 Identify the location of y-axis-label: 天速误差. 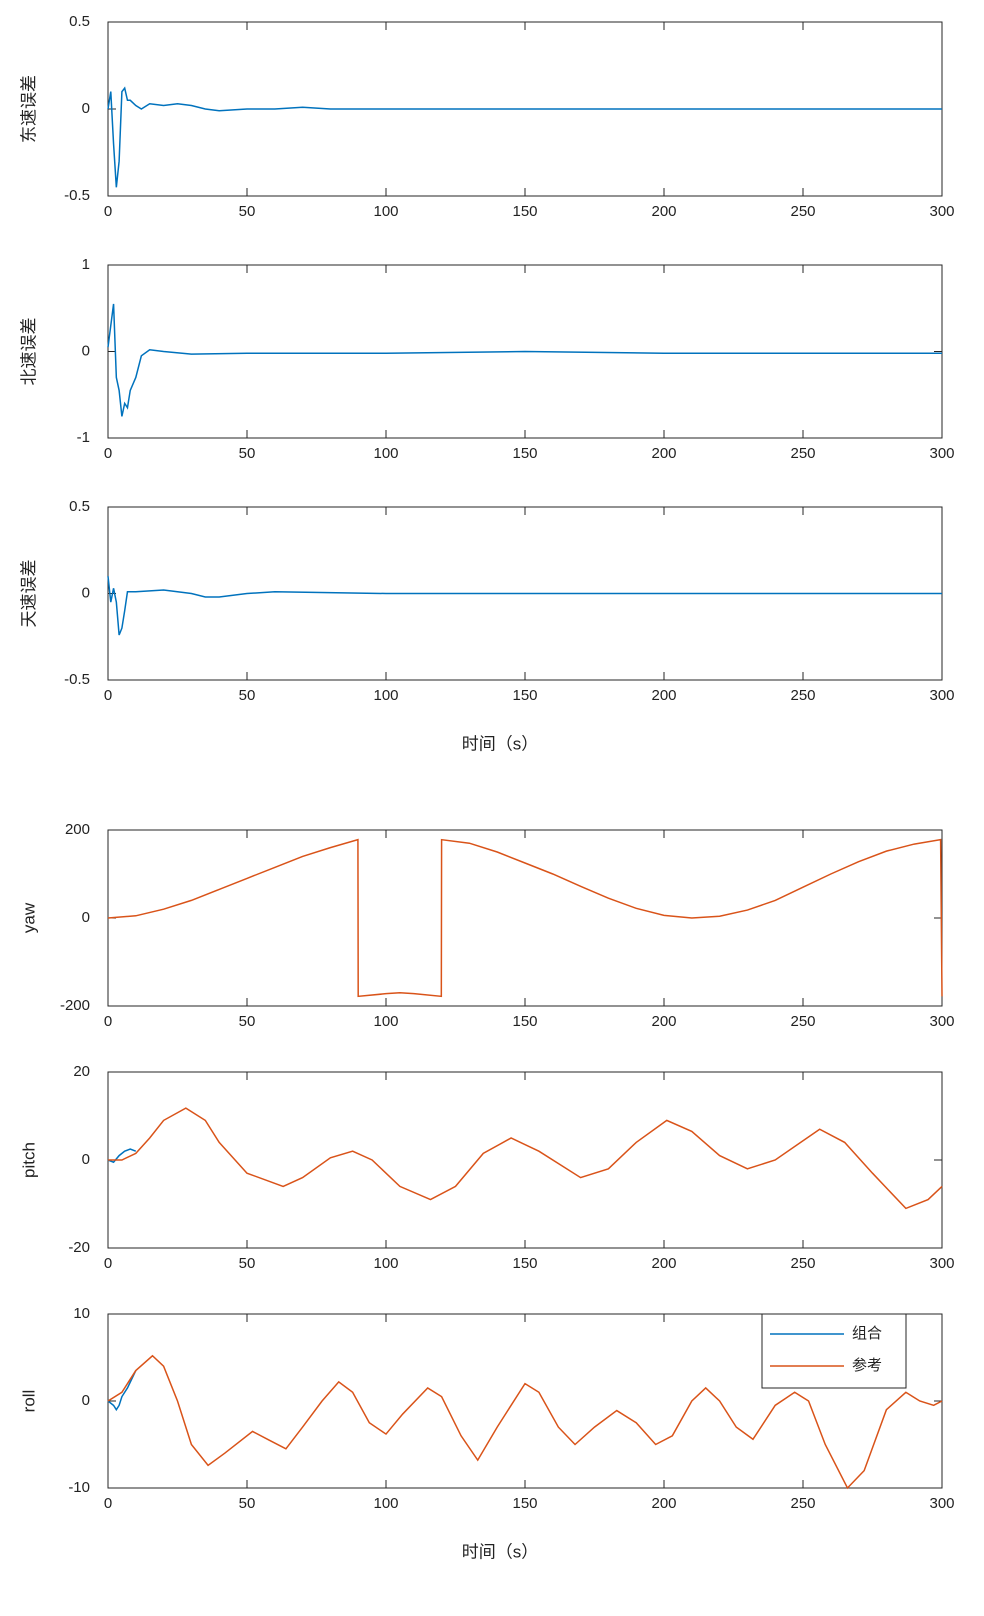
(28, 594).